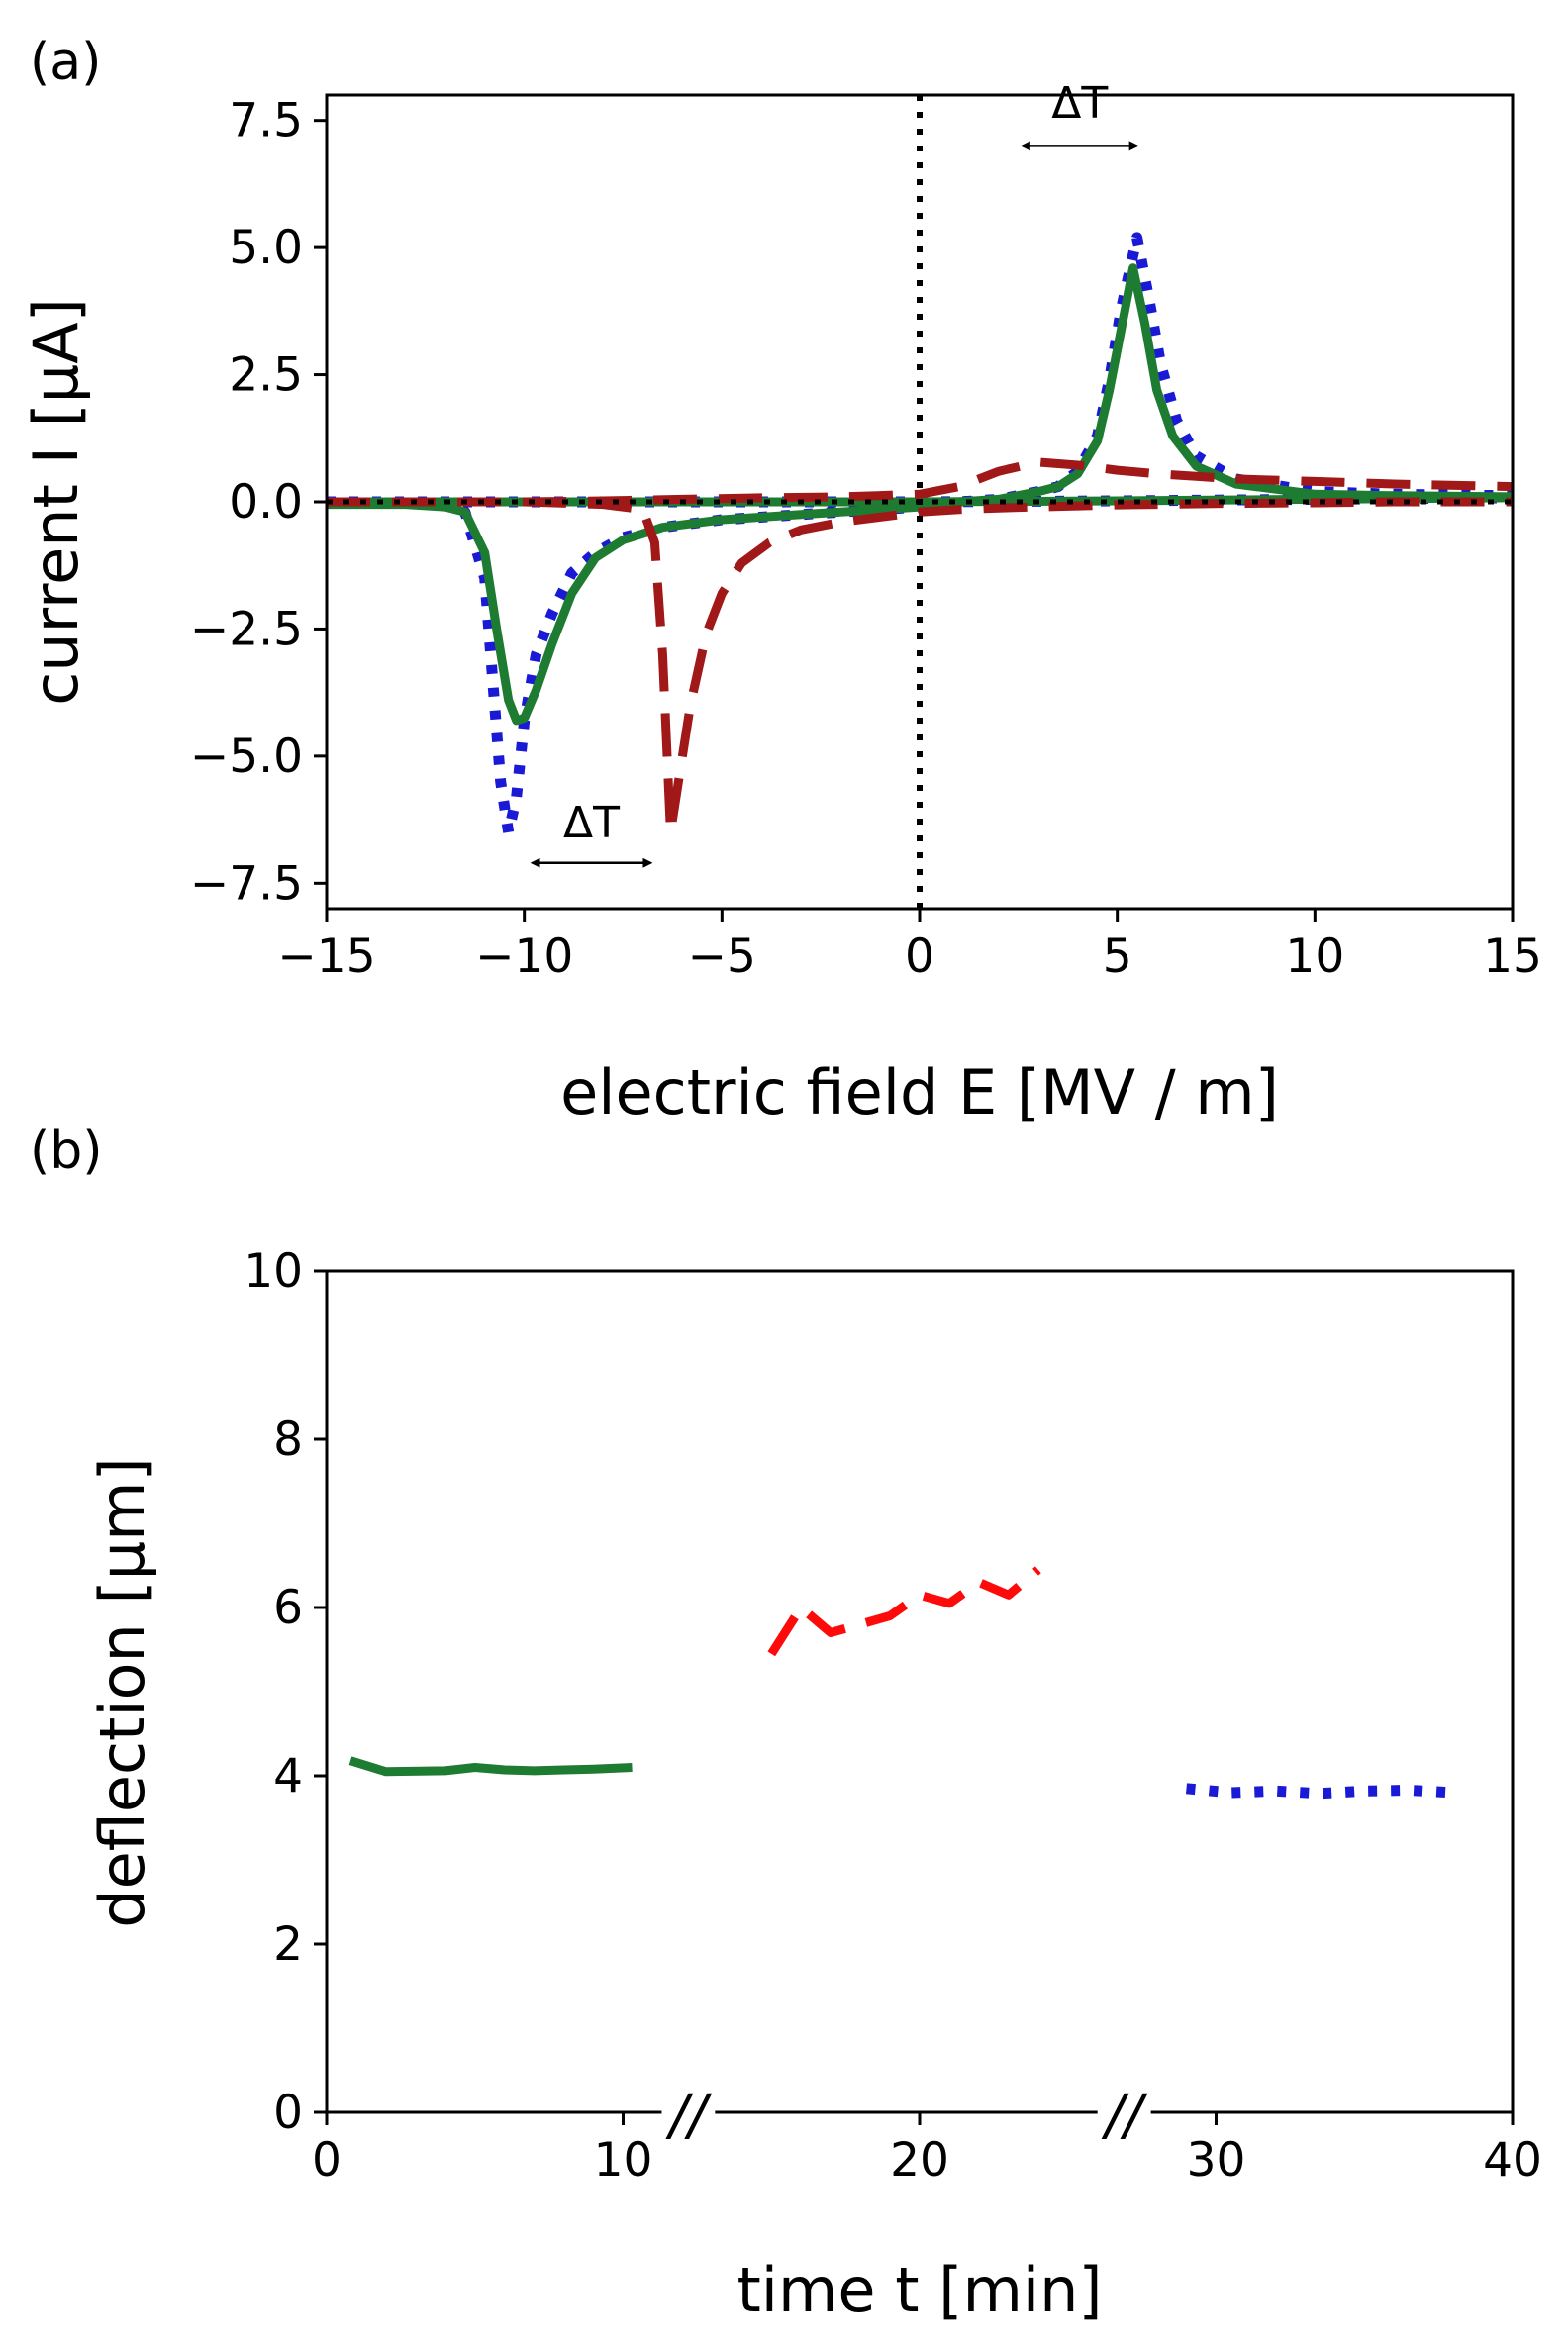  Describe the element at coordinates (906, 2116) in the screenshot. I see `panel-b-axis-breaks: // //` at that location.